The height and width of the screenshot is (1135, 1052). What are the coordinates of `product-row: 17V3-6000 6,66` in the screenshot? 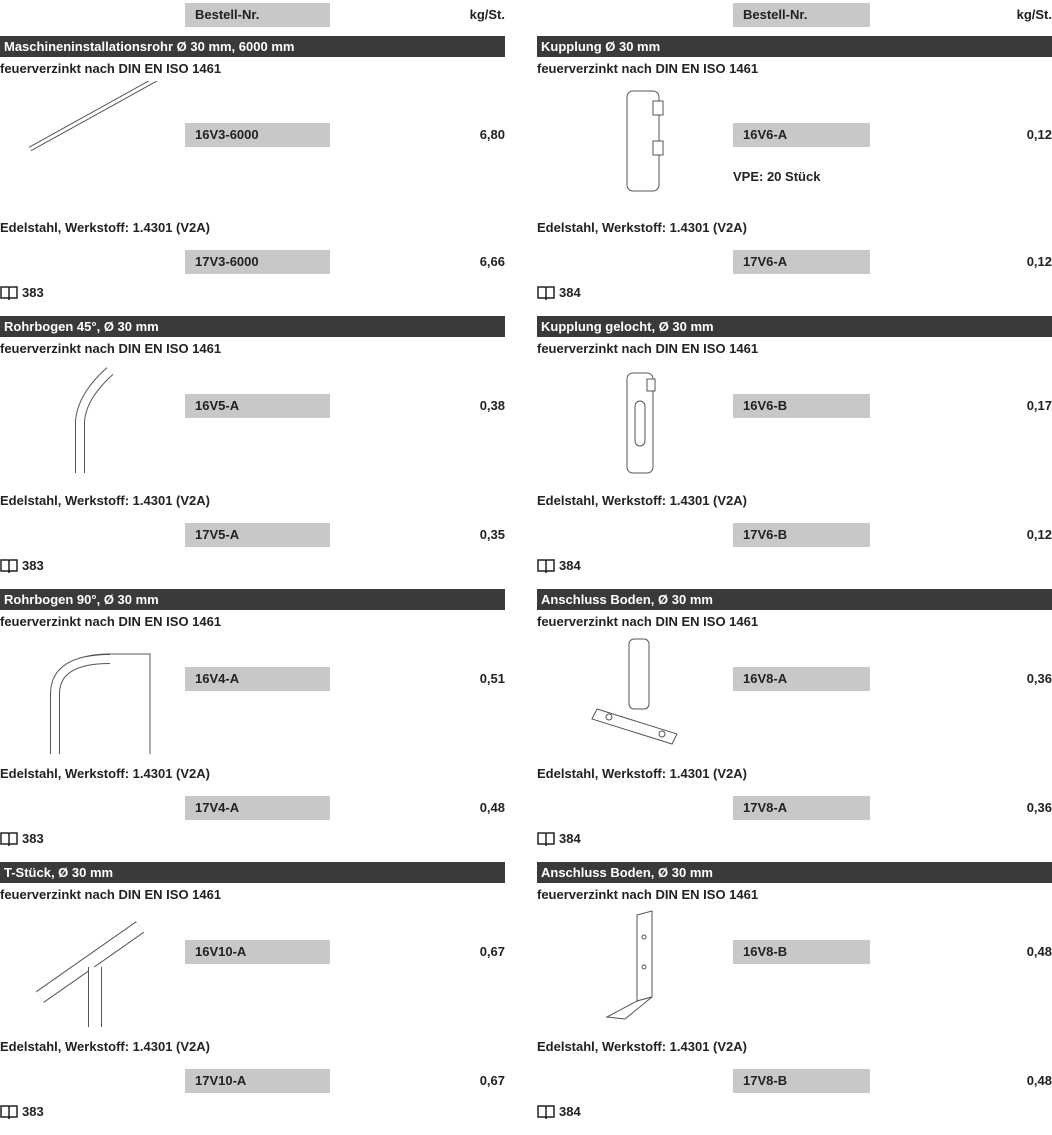 It's located at (252, 260).